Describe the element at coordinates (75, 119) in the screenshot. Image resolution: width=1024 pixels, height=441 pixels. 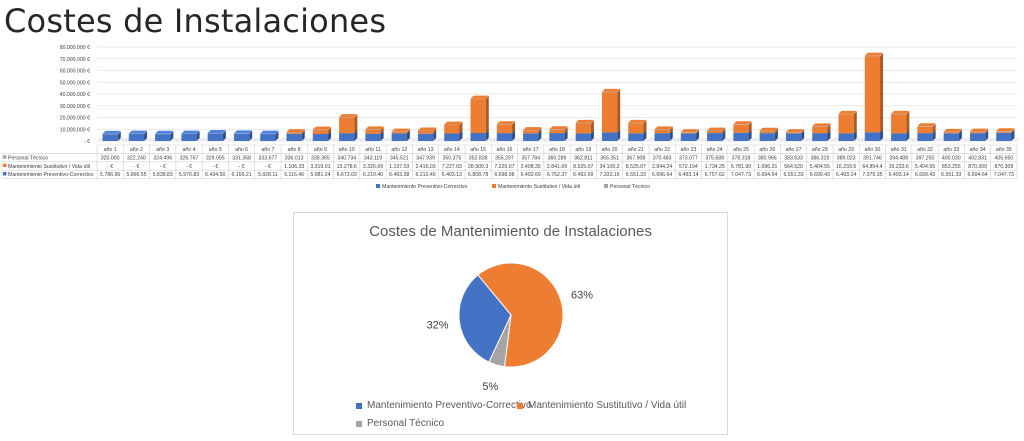
I see `y-tick-label: 20.000.000 €` at that location.